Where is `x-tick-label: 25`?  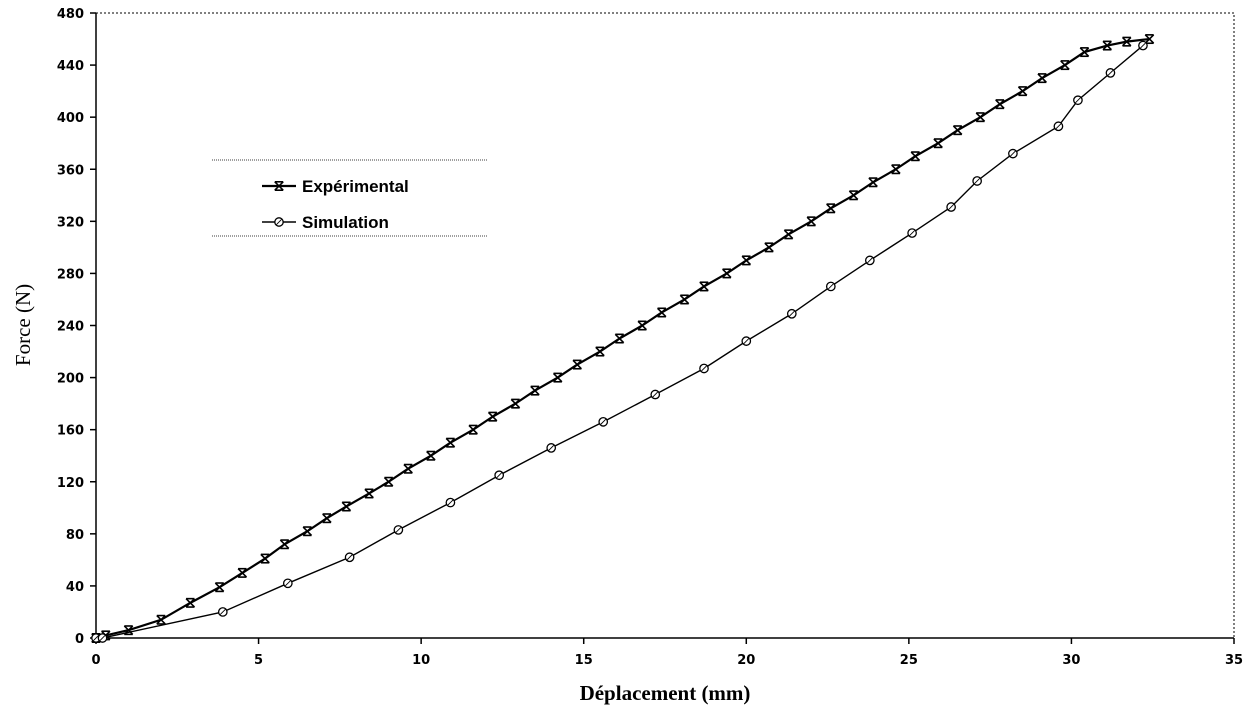
x-tick-label: 25 is located at coordinates (909, 660).